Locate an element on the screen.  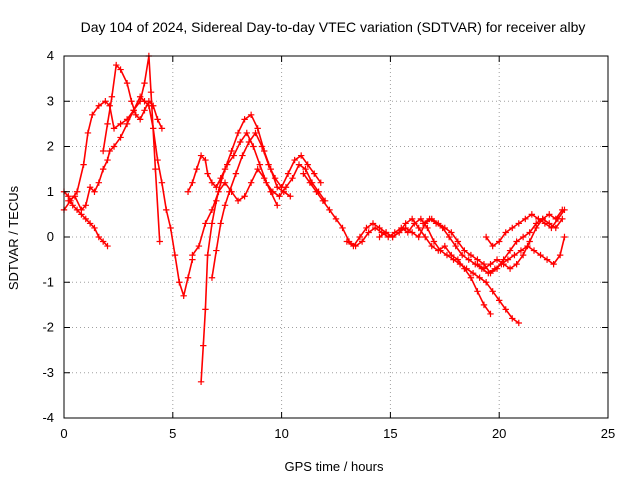
y-axis-label: SDTVAR / TECUs is located at coordinates (13, 237).